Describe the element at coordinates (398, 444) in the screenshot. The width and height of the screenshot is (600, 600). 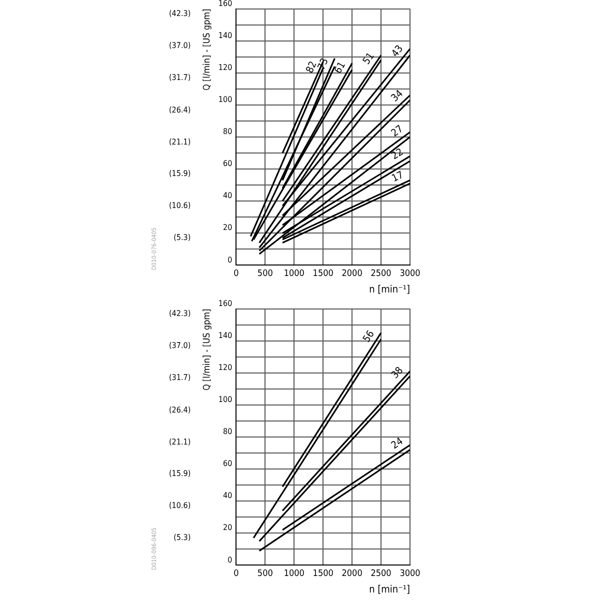
I see `text: 24` at that location.